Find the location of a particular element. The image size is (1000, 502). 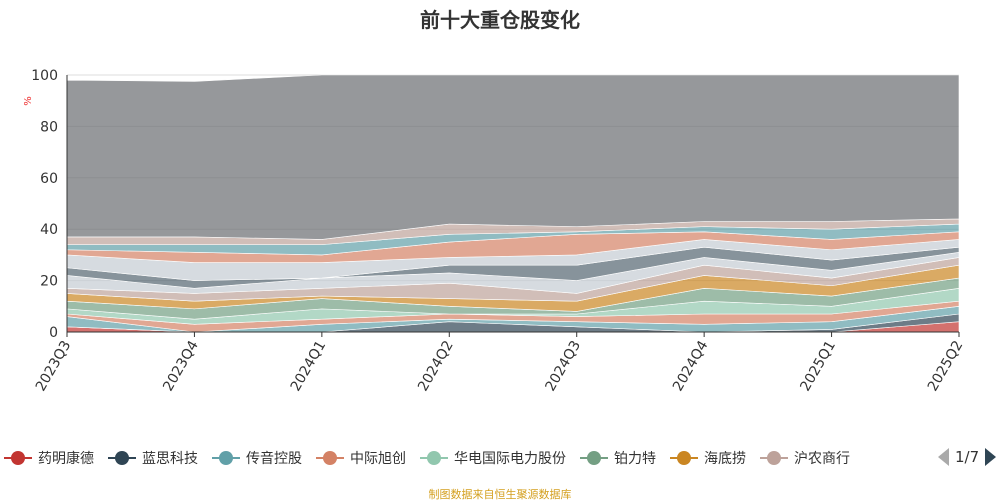

y-tick-label: 100 is located at coordinates (44, 76).